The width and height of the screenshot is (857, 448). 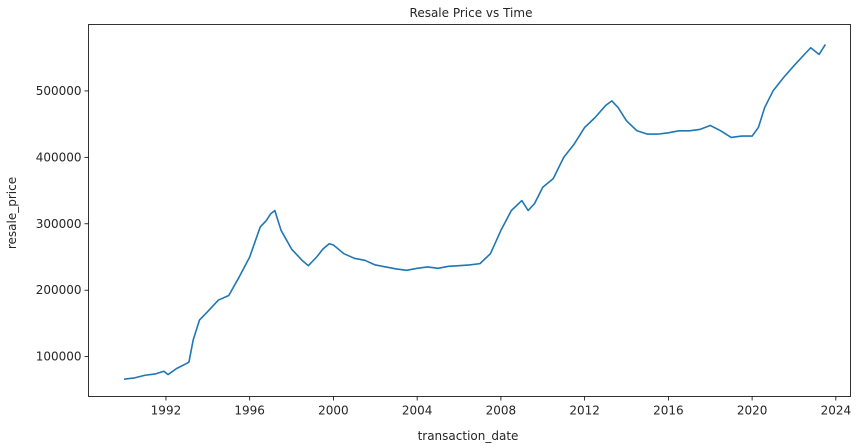 What do you see at coordinates (59, 224) in the screenshot?
I see `y-tick-label: 300000` at bounding box center [59, 224].